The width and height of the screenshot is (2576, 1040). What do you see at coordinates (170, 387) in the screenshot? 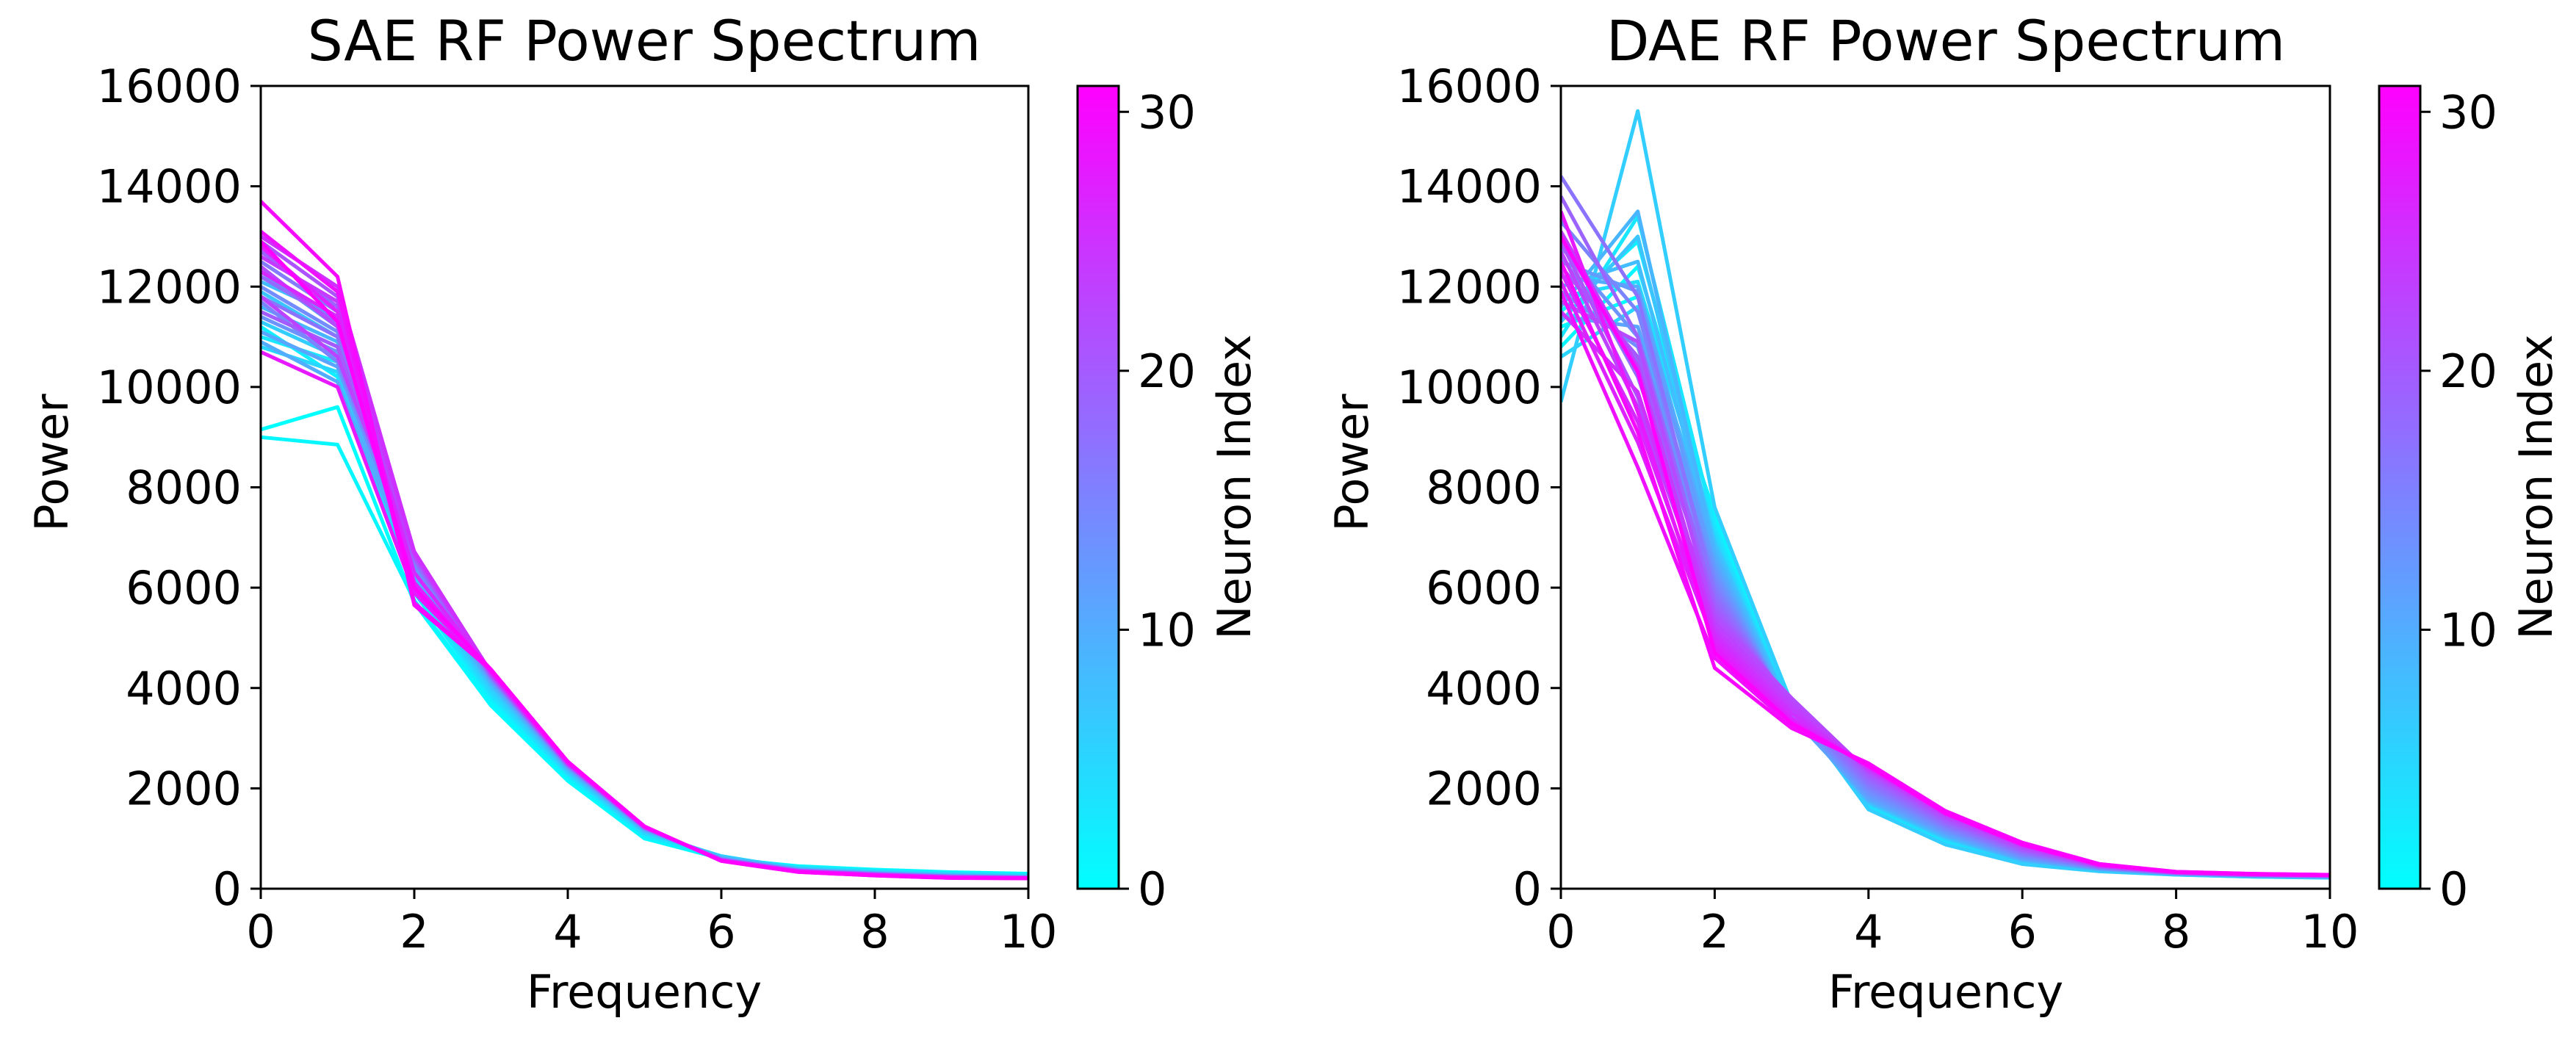
I see `sae-y-tick-label: 10000` at bounding box center [170, 387].